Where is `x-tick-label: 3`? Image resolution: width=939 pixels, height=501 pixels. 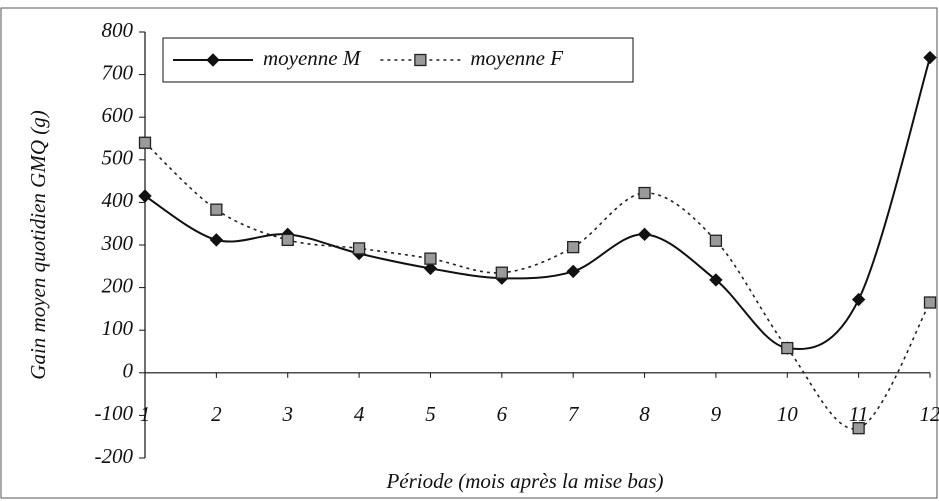
x-tick-label: 3 is located at coordinates (287, 414).